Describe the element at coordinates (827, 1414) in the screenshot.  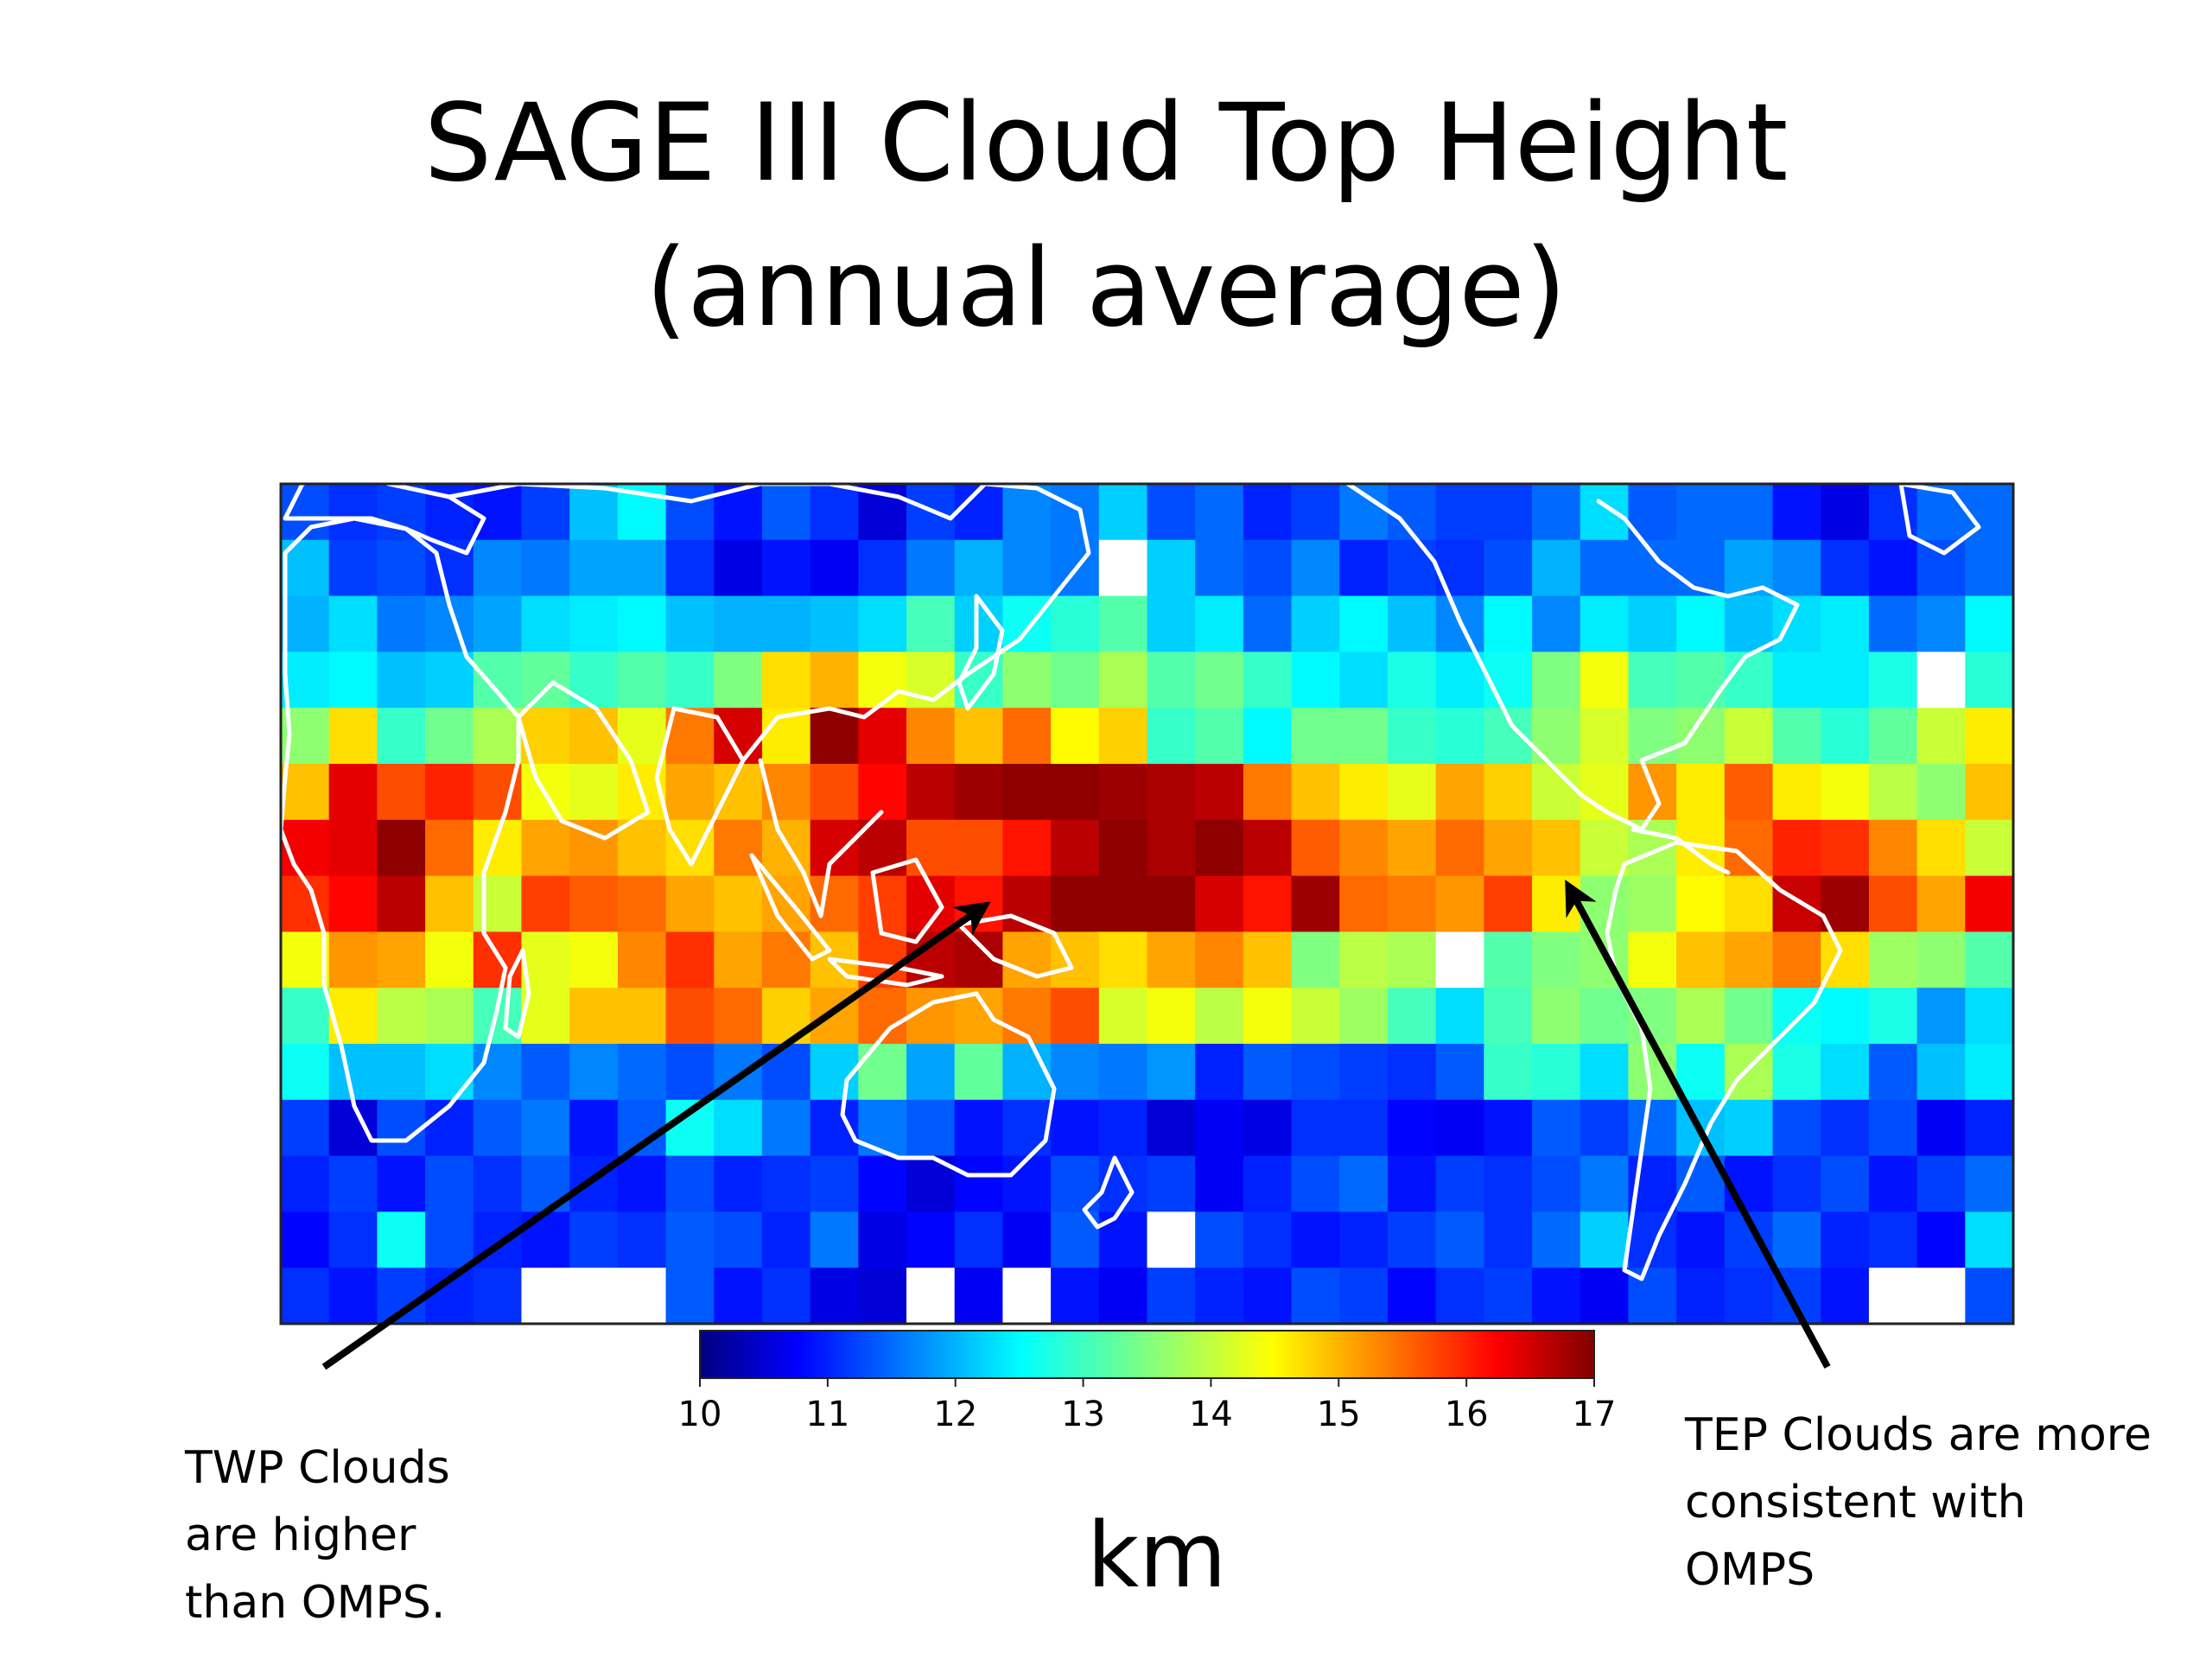
I see `colorbar-tick-label: 11` at that location.